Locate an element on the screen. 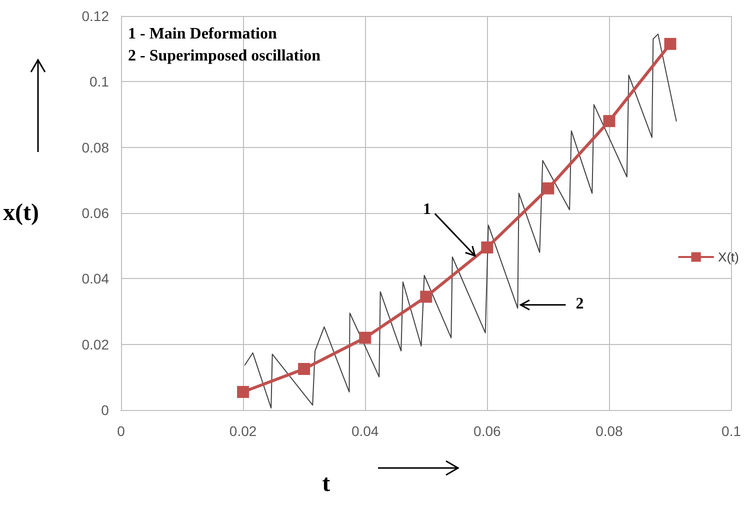 The height and width of the screenshot is (514, 744). x-tick-label: 0.08 is located at coordinates (610, 431).